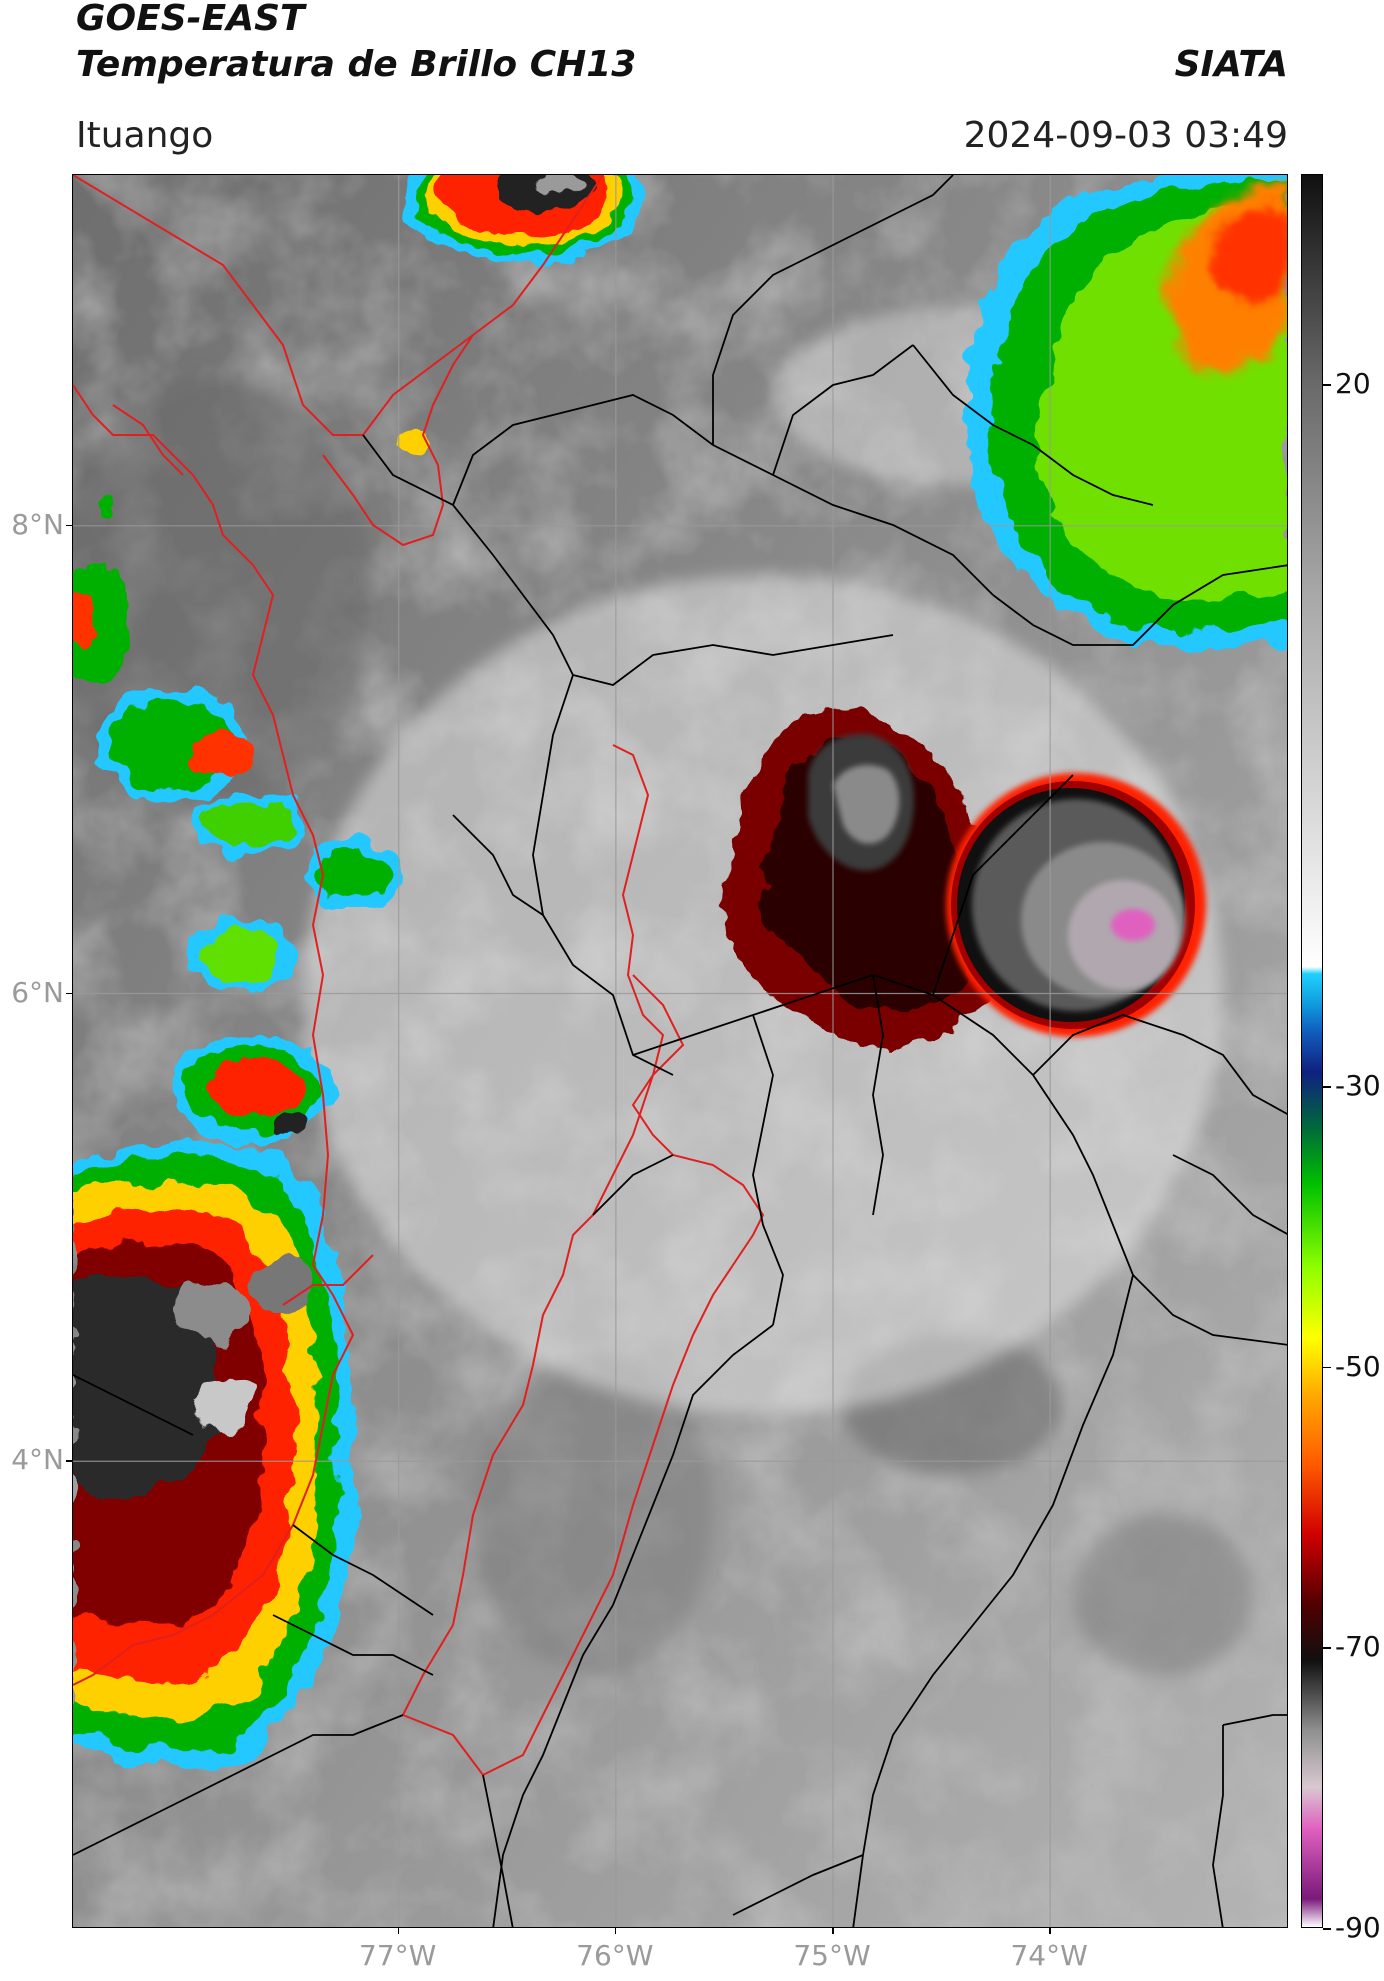 The width and height of the screenshot is (1384, 1981). Describe the element at coordinates (250, 787) in the screenshot. I see `storm-west-cells` at that location.